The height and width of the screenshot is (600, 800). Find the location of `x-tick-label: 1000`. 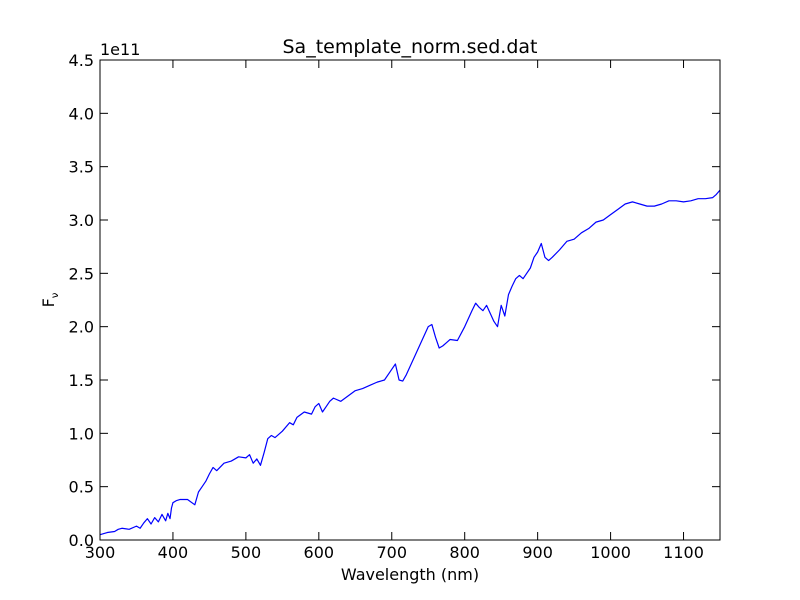

x-tick-label: 1000 is located at coordinates (610, 552).